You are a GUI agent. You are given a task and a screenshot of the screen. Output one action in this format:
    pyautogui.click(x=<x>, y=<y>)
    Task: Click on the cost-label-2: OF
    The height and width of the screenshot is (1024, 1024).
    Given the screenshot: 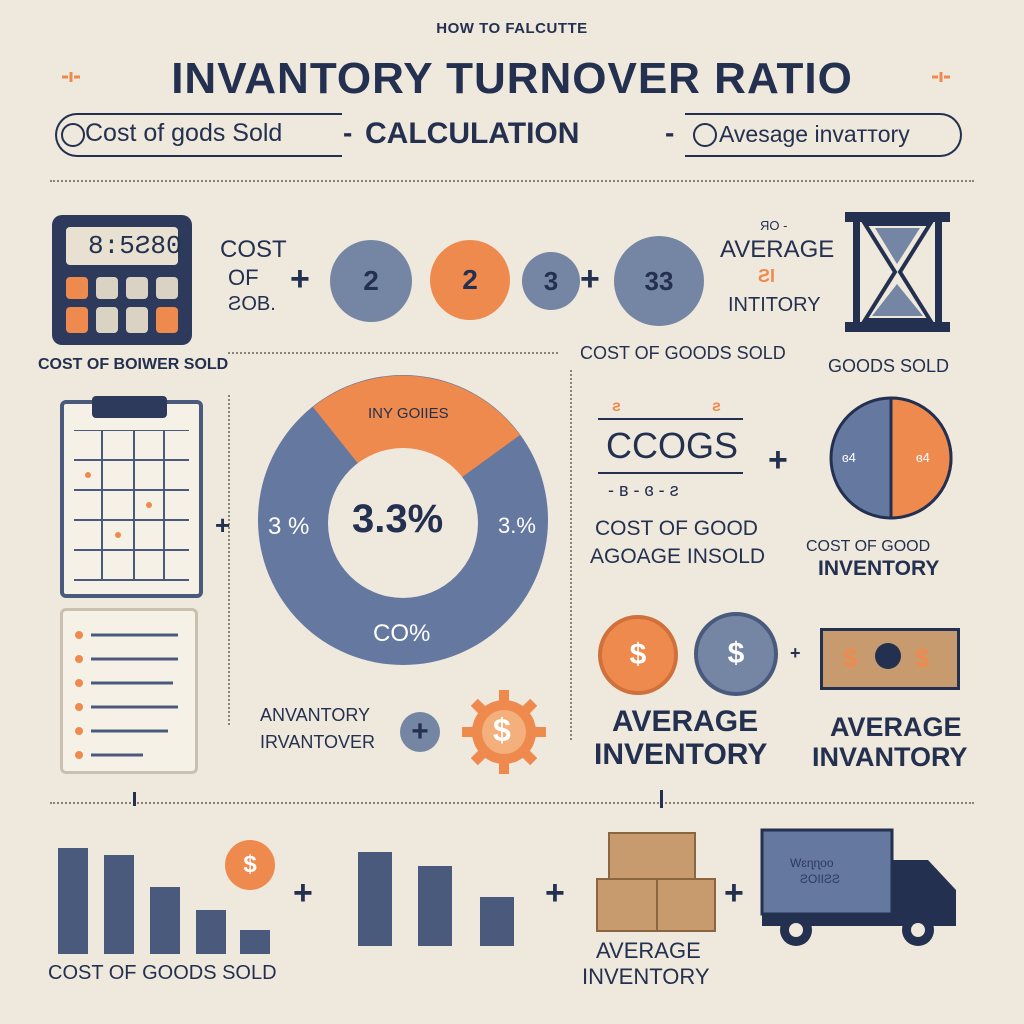 What is the action you would take?
    pyautogui.click(x=243, y=277)
    